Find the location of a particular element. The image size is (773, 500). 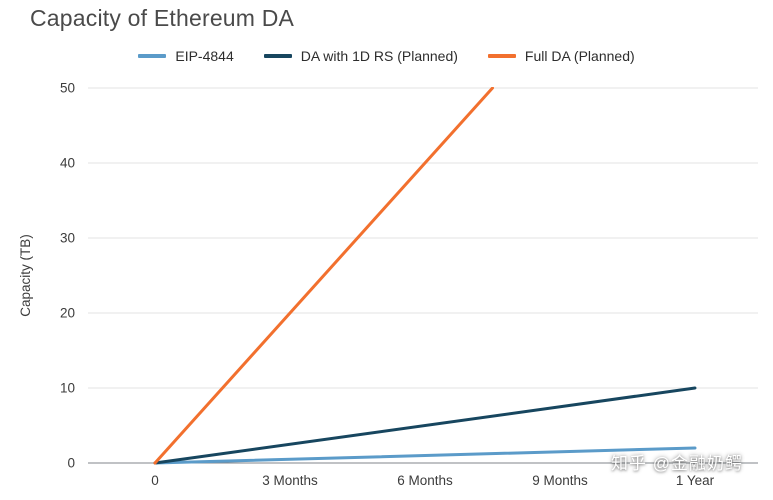

x-tick-label: 1 Year is located at coordinates (695, 480).